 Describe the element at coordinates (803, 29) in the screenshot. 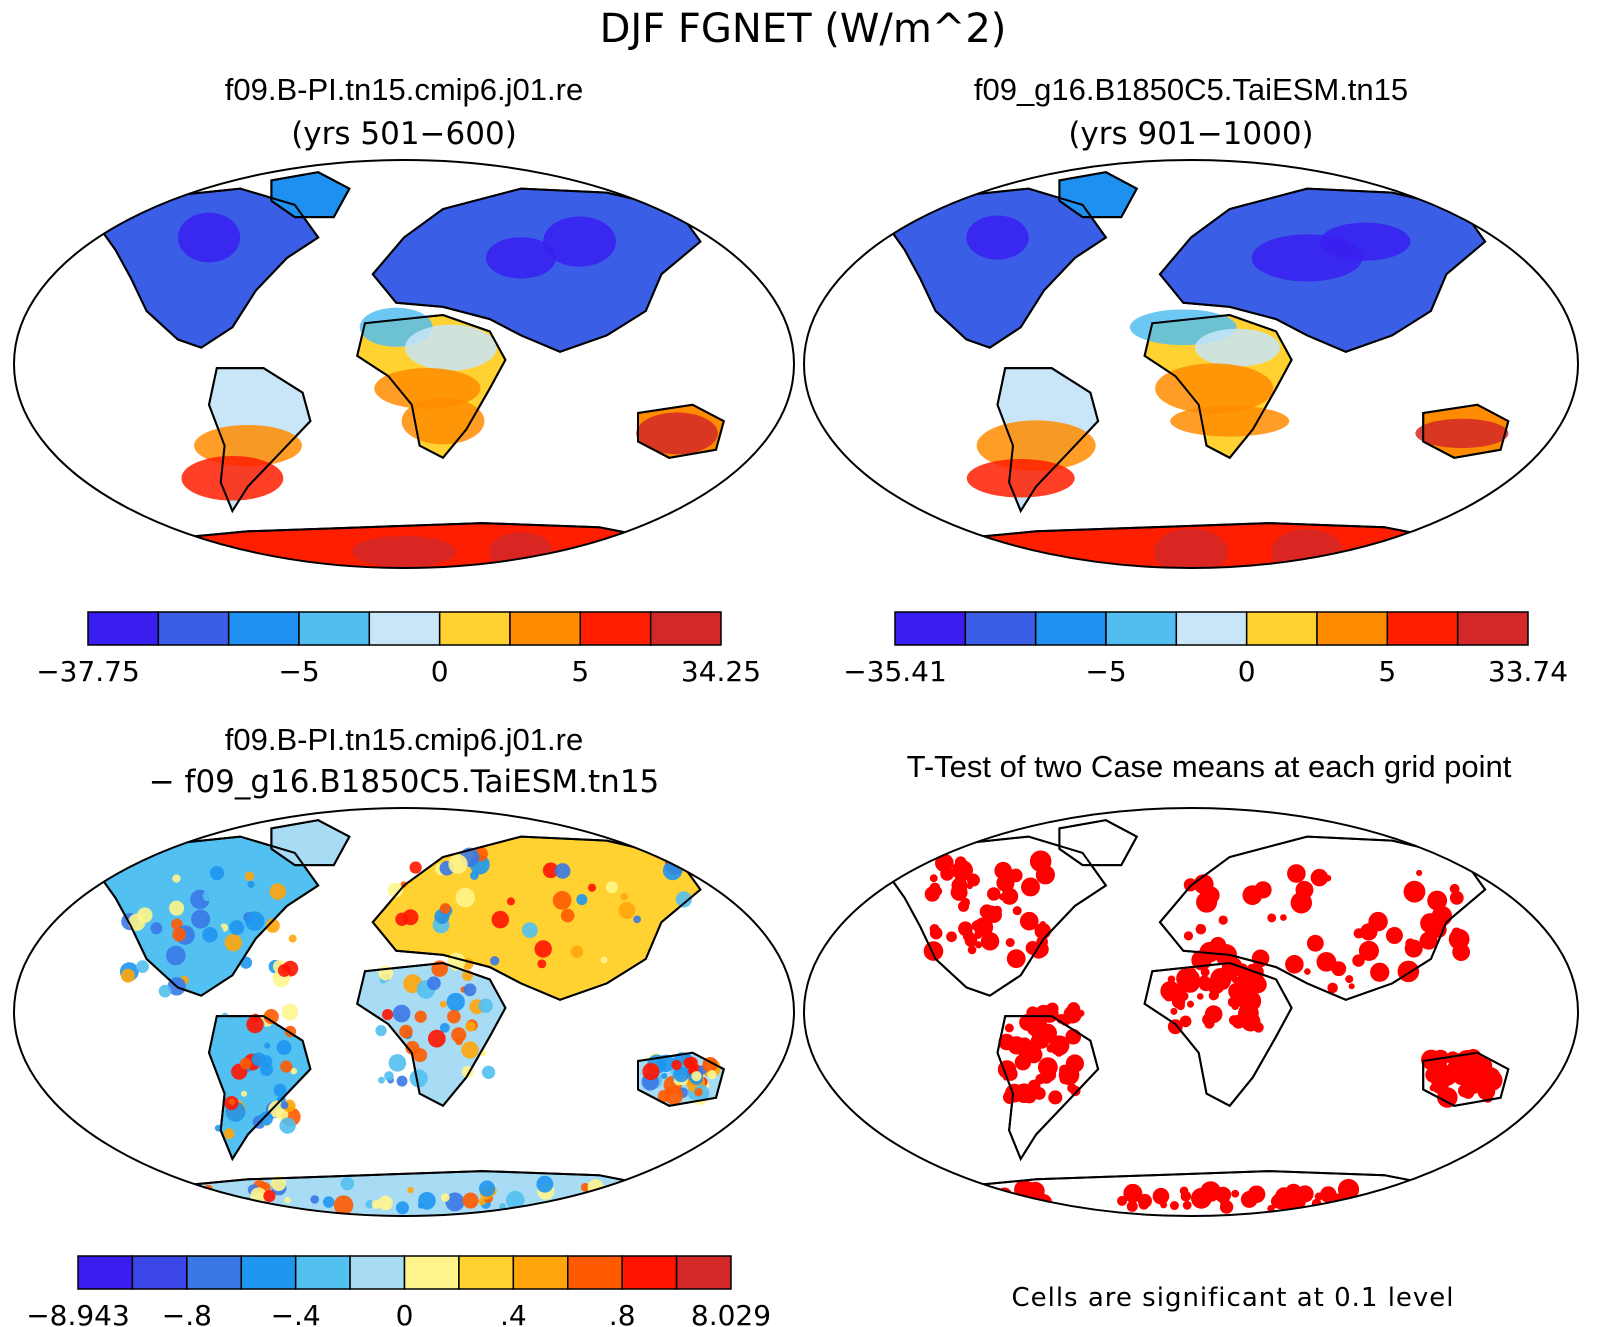

I see `figure-title: DJF FGNET (W/m^2)` at that location.